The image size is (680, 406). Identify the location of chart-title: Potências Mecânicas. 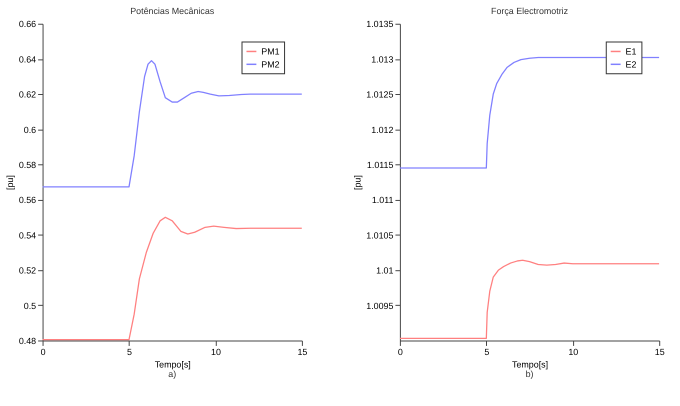
(172, 11).